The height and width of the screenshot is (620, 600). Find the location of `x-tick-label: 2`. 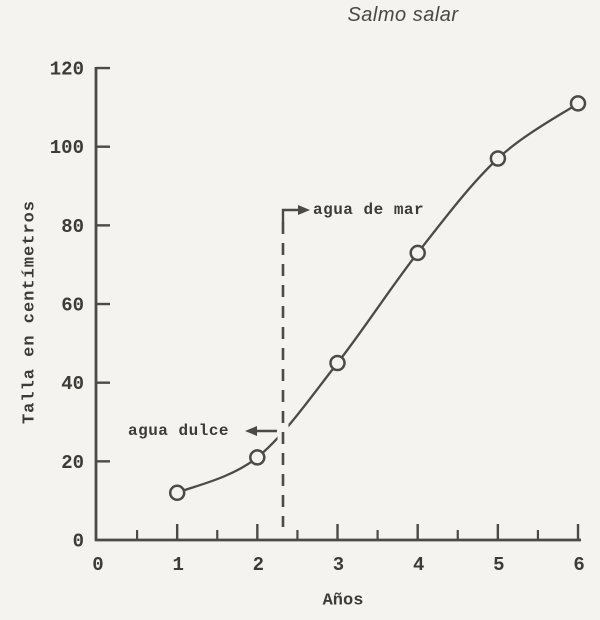

x-tick-label: 2 is located at coordinates (258, 565).